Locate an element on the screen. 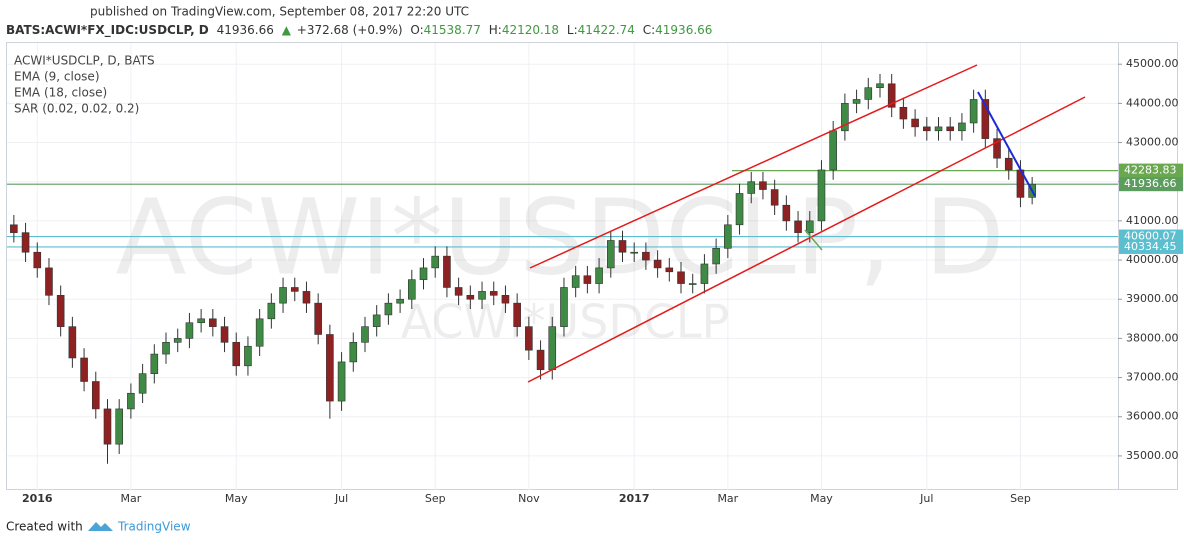 This screenshot has height=549, width=1184. y-tick-label: 35000.00 is located at coordinates (1152, 455).